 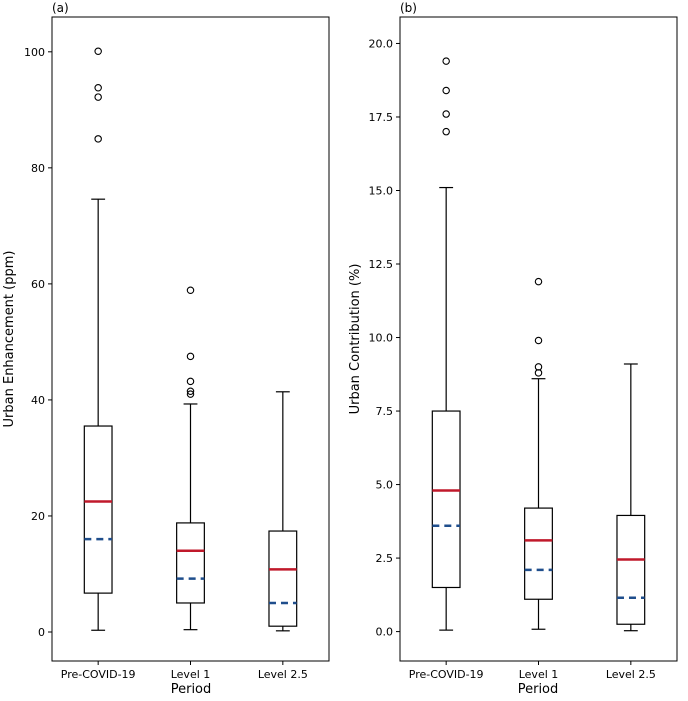 I want to click on y-tick-label: 5.0, so click(x=385, y=485).